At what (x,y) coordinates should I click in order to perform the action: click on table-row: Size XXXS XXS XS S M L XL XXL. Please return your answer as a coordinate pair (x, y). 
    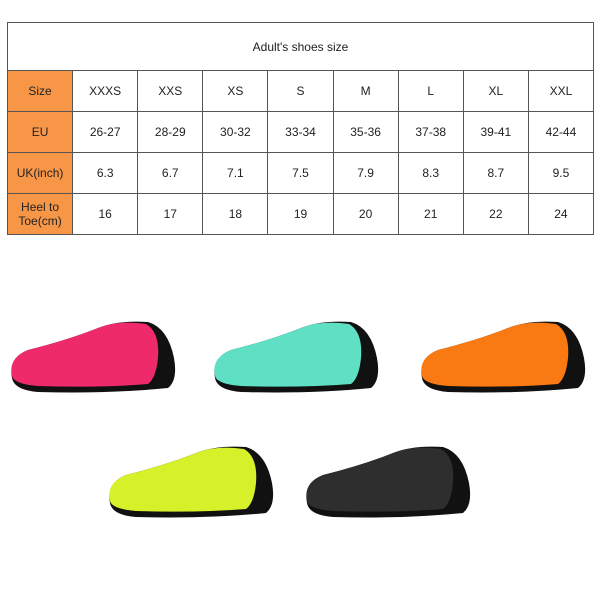
    Looking at the image, I should click on (300, 91).